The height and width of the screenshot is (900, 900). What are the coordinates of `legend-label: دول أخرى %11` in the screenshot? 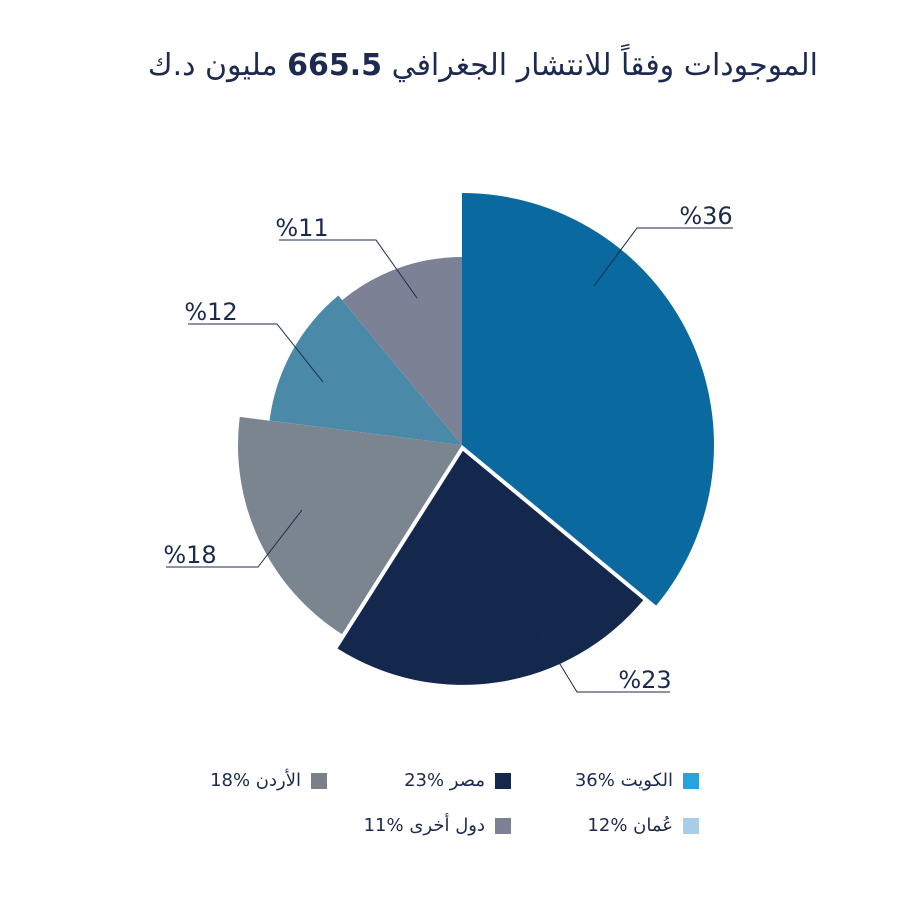 It's located at (424, 825).